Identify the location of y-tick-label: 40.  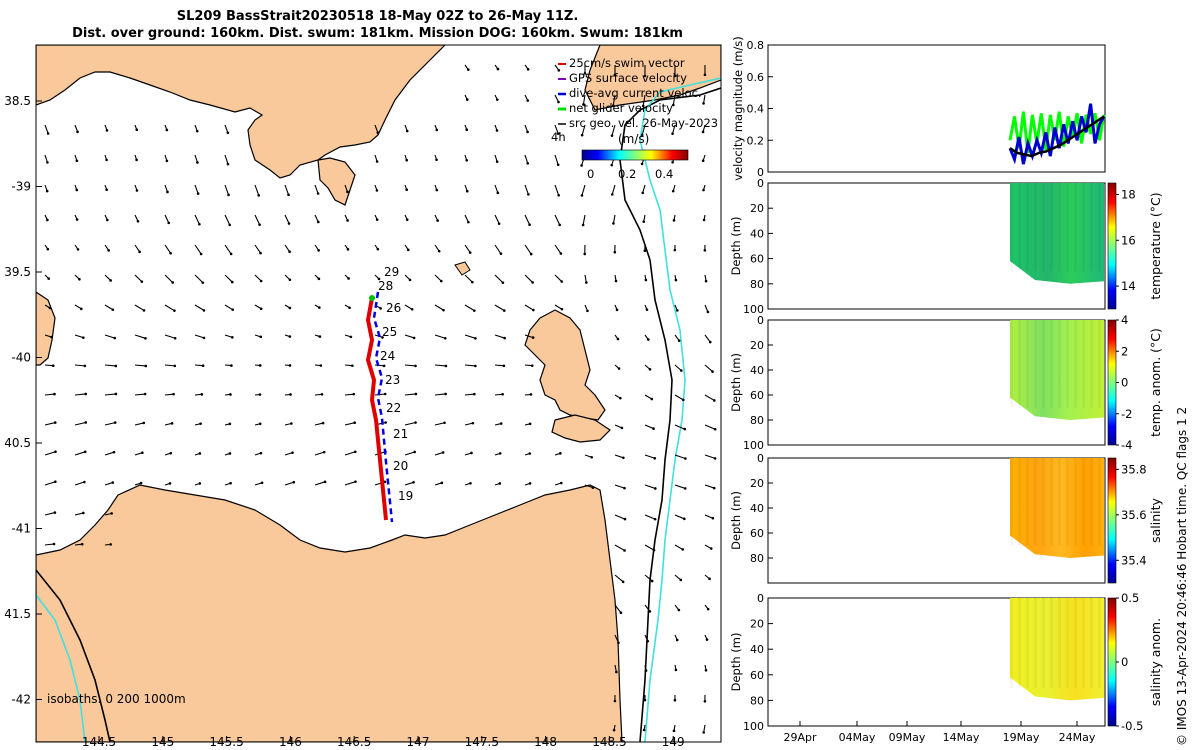
(757, 233).